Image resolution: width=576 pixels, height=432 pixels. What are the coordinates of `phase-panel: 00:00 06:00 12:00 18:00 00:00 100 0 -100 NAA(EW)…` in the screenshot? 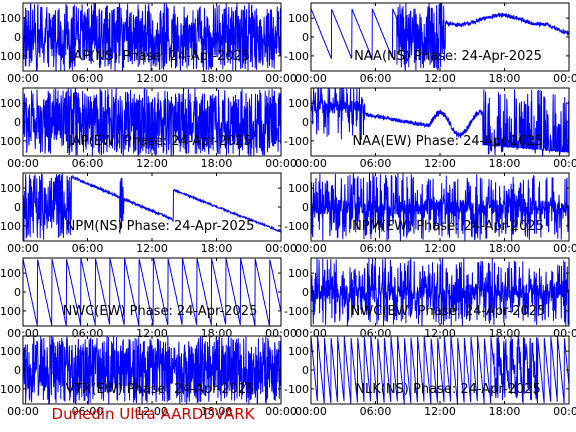 It's located at (430, 128).